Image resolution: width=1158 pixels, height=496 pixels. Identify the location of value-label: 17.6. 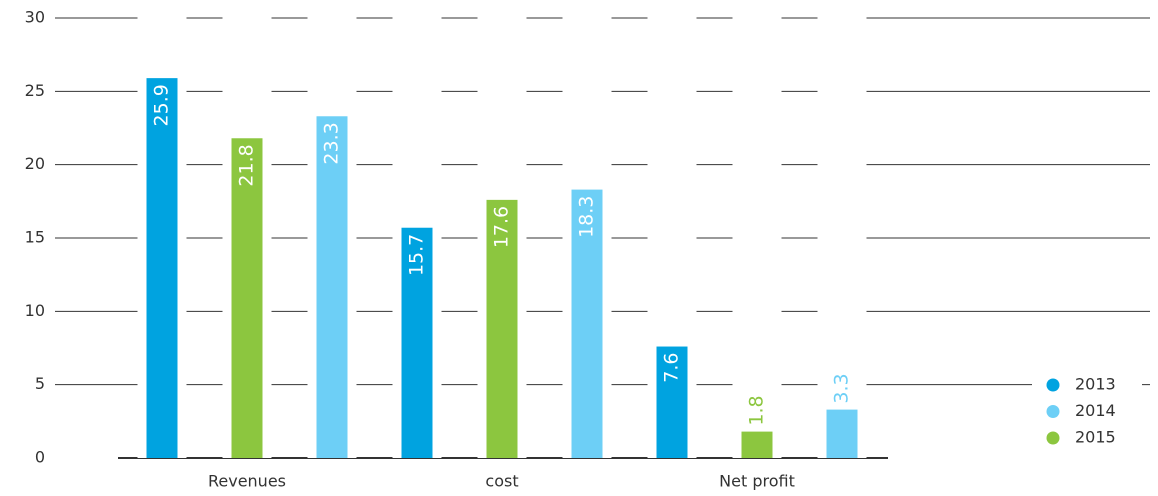
(502, 227).